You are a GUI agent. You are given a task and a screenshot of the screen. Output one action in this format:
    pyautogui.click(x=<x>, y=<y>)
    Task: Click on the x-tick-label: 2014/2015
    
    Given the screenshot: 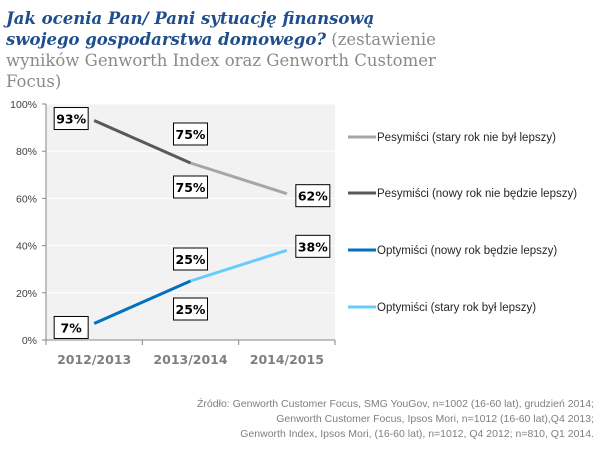 What is the action you would take?
    pyautogui.click(x=287, y=359)
    